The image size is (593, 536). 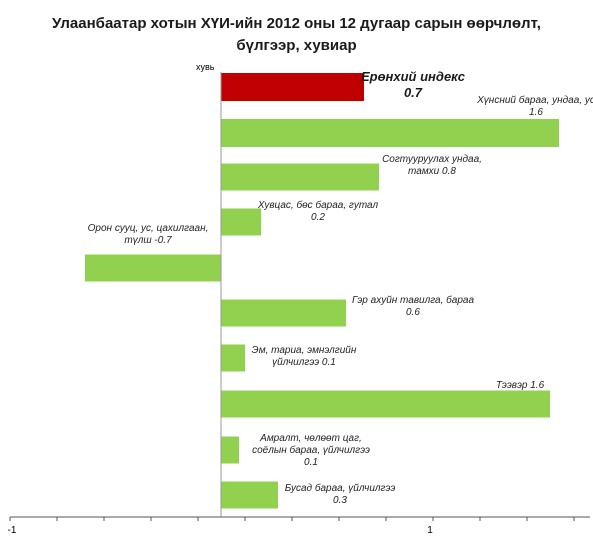 I want to click on bar-general-index, so click(x=292, y=87).